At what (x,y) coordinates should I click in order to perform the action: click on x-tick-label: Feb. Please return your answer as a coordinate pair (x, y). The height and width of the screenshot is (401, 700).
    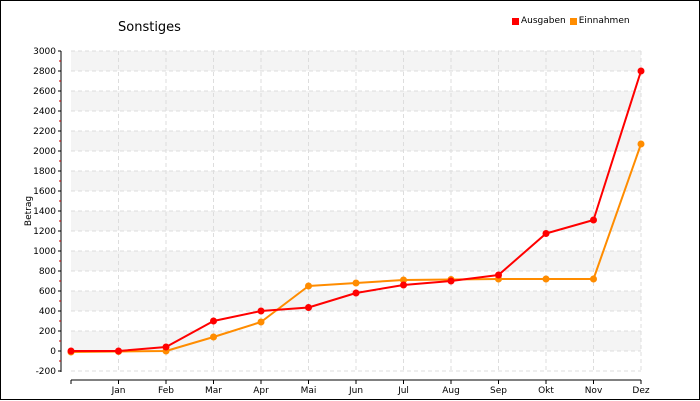
    Looking at the image, I should click on (166, 391).